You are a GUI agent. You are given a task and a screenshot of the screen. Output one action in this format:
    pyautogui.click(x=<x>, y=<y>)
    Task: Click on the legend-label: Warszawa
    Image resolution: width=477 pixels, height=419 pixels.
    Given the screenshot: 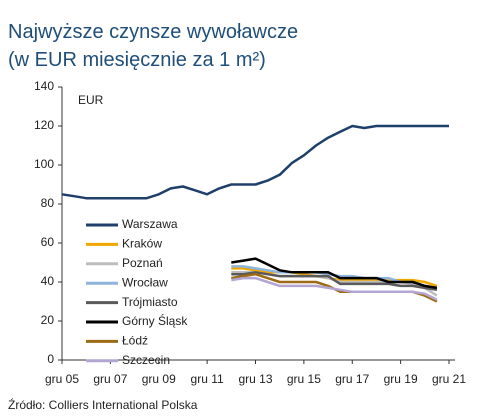 What is the action you would take?
    pyautogui.click(x=150, y=224)
    